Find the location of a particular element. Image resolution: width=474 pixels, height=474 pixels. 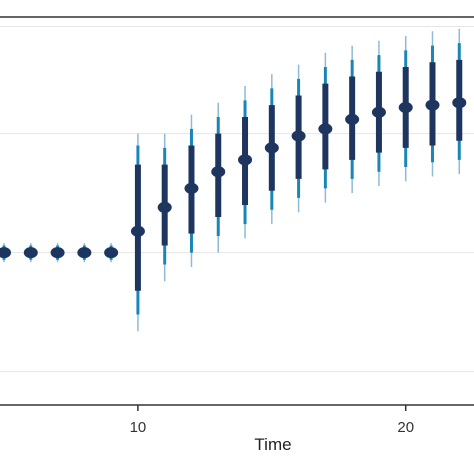

x-tick-label-10: 10 is located at coordinates (138, 427).